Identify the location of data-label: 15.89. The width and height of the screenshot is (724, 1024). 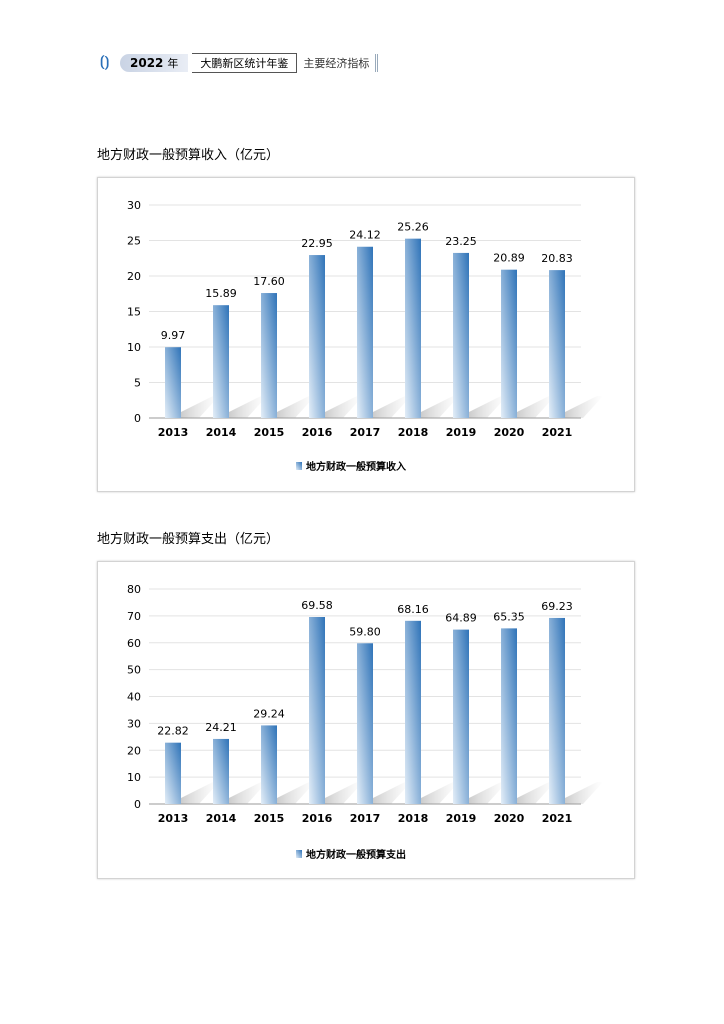
(221, 293).